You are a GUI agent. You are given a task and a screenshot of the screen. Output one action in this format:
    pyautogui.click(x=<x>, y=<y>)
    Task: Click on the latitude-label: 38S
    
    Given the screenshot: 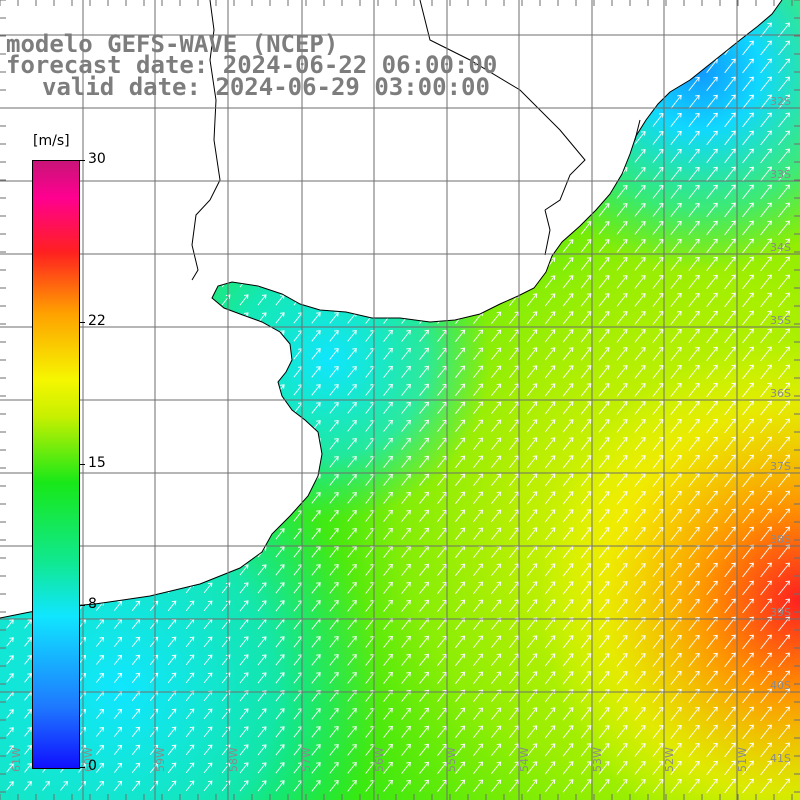 What is the action you would take?
    pyautogui.click(x=780, y=539)
    